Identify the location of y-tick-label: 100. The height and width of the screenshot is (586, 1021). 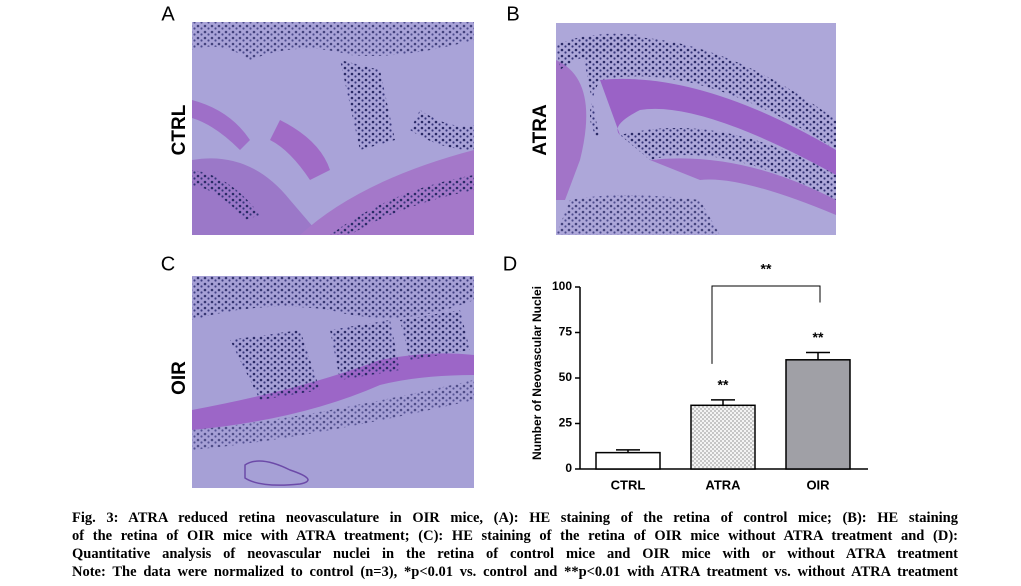
(562, 286).